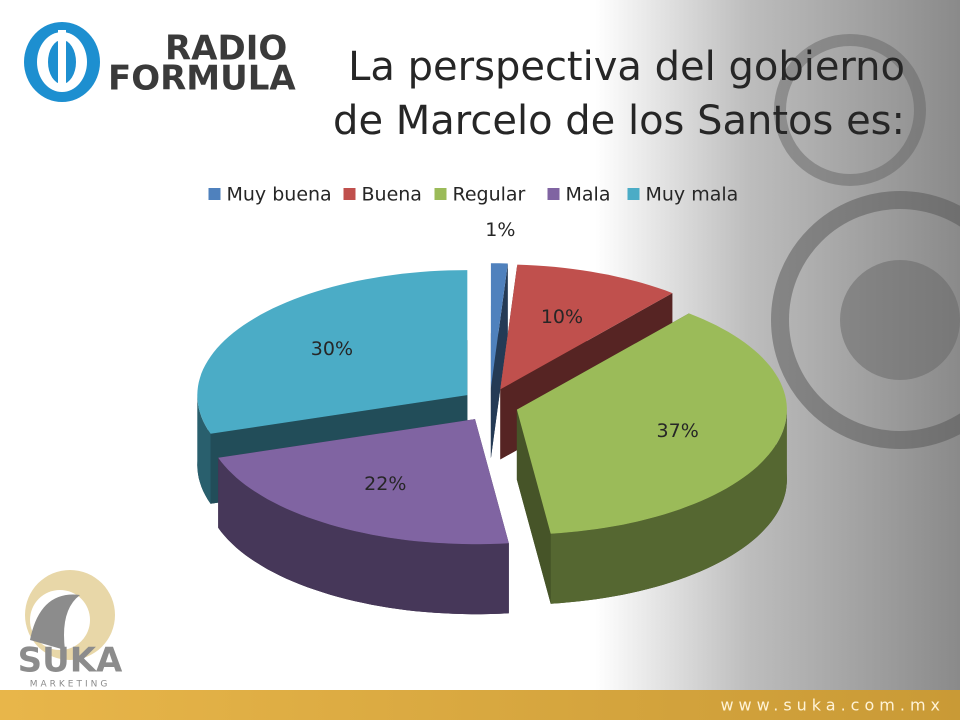  I want to click on logo-text: RADIO, so click(226, 49).